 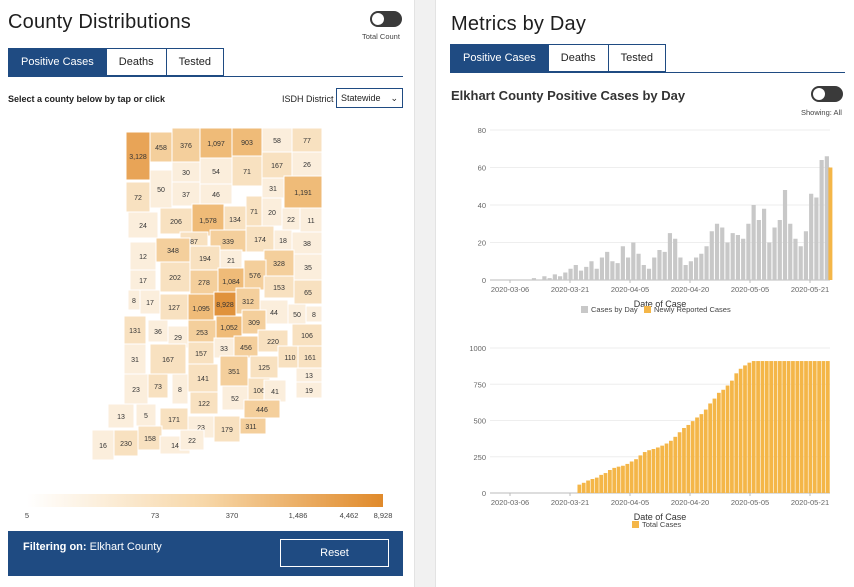 I want to click on county-11: 71, so click(x=247, y=171).